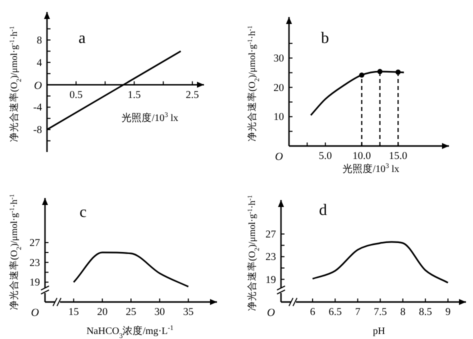 Image resolution: width=473 pixels, height=339 pixels. Describe the element at coordinates (448, 312) in the screenshot. I see `x-tick-label: 9` at that location.